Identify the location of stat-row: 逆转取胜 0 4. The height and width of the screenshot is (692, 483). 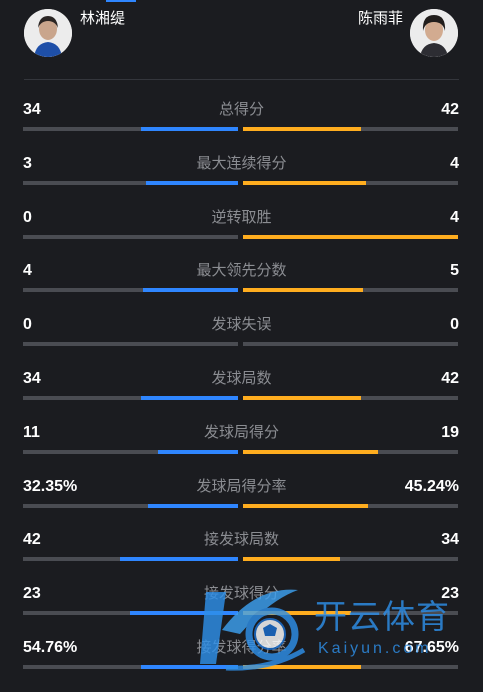
(241, 235).